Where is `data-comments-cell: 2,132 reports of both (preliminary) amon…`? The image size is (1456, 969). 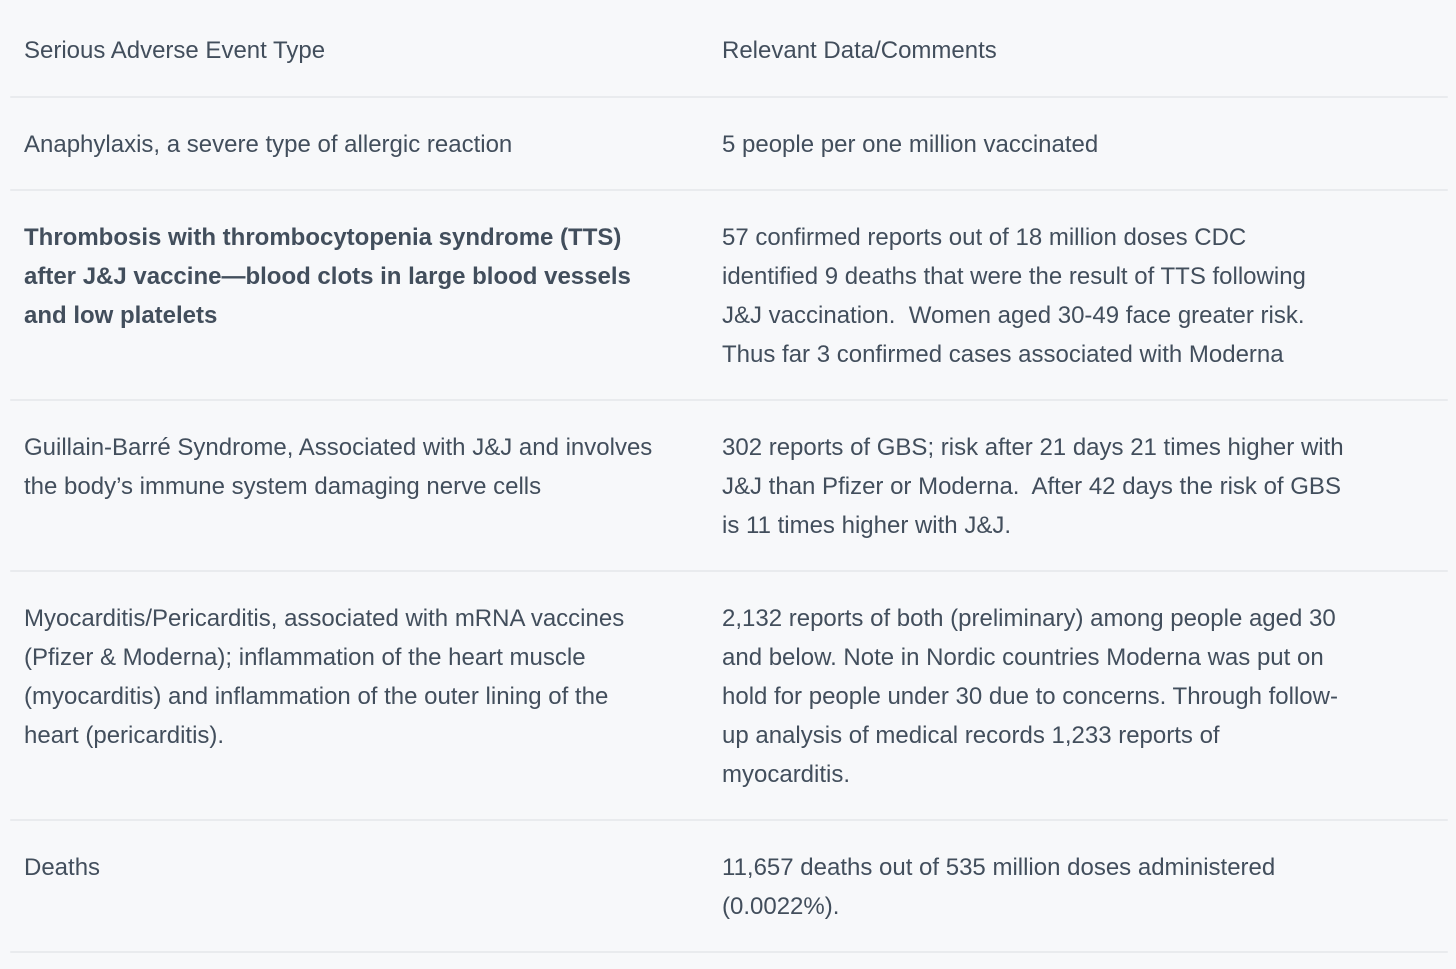
data-comments-cell: 2,132 reports of both (preliminary) amon… is located at coordinates (1032, 696).